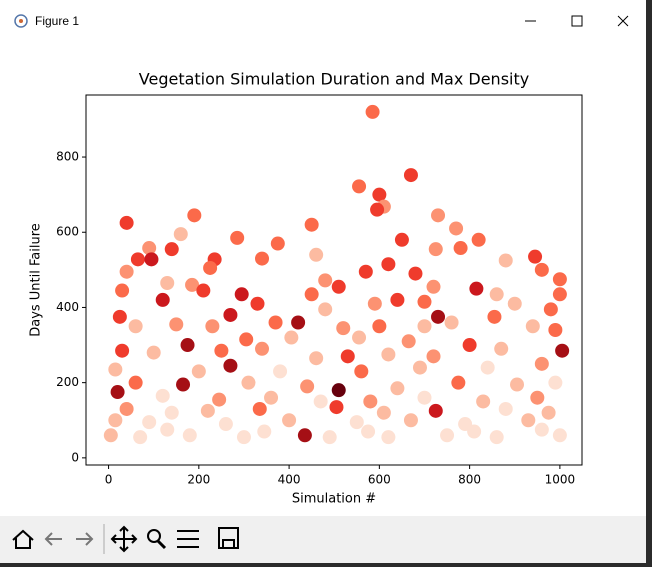 The width and height of the screenshot is (652, 567). Describe the element at coordinates (67, 232) in the screenshot. I see `y-tick-label: 600` at that location.